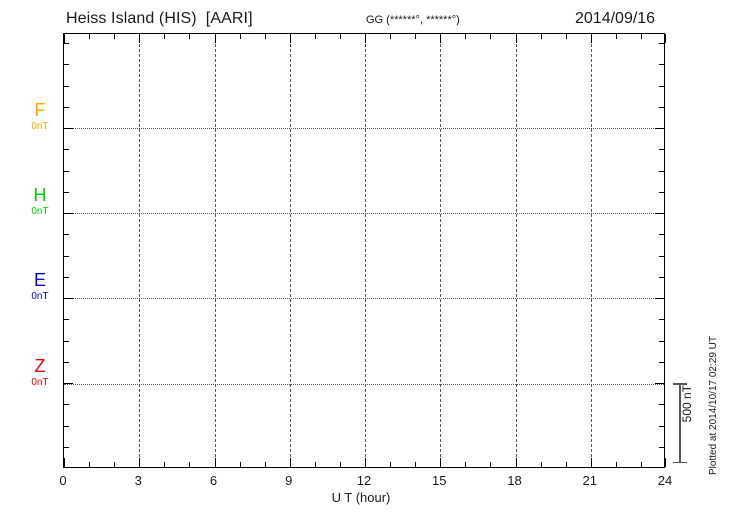  What do you see at coordinates (439, 480) in the screenshot?
I see `x-axis-tick-label: 15` at bounding box center [439, 480].